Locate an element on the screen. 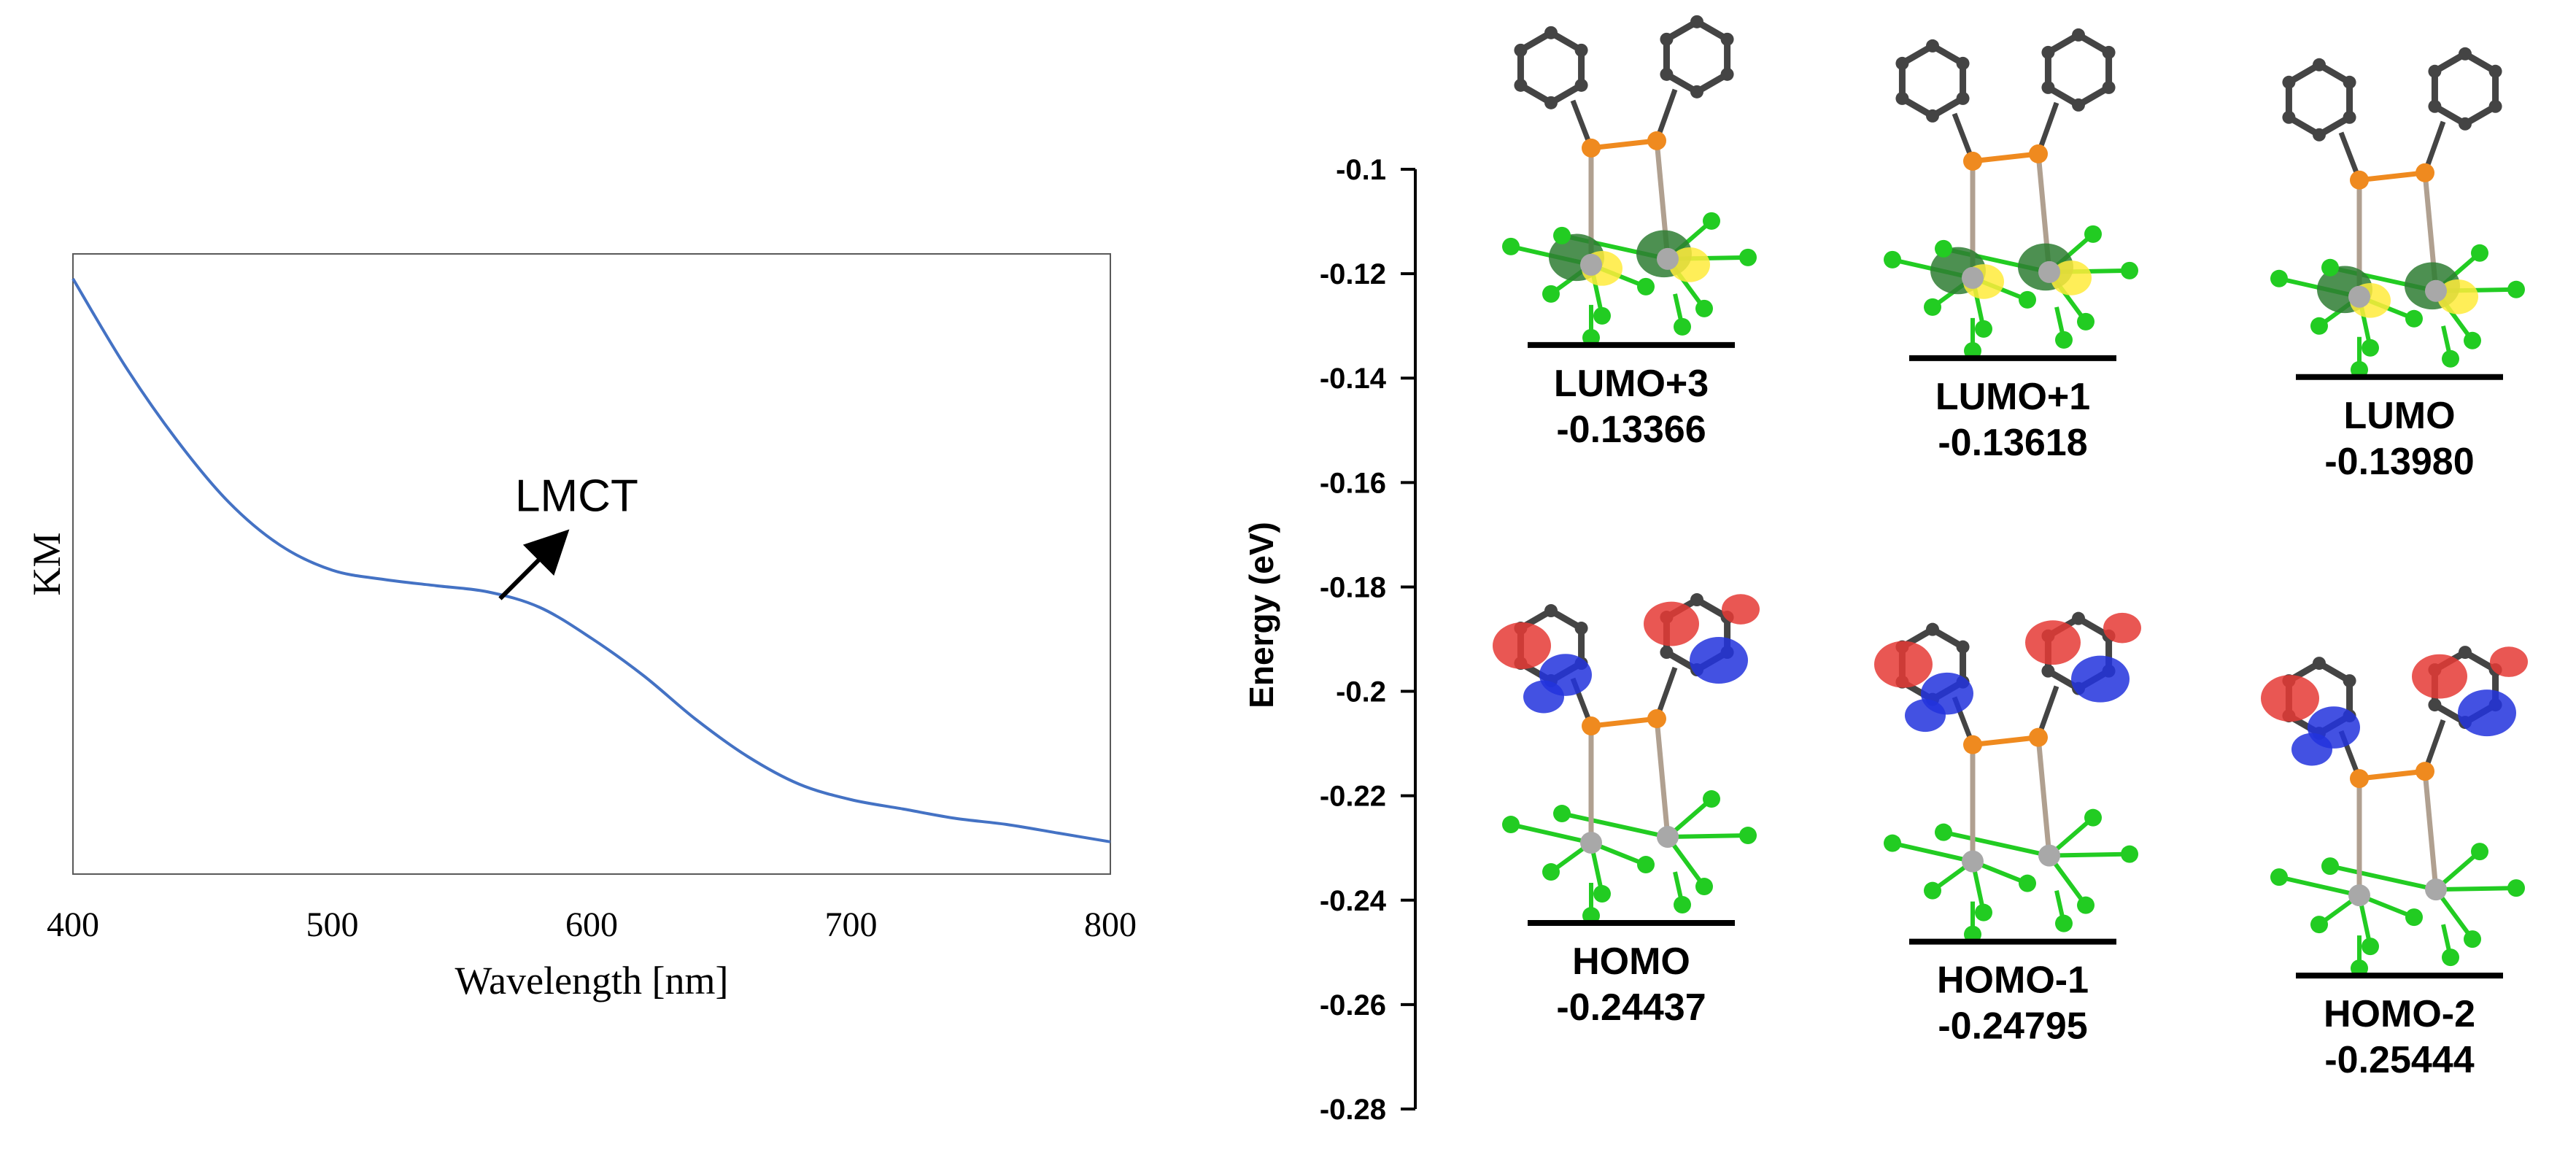 The width and height of the screenshot is (2576, 1163). orbital-energy-label: -0.24437 is located at coordinates (1631, 1008).